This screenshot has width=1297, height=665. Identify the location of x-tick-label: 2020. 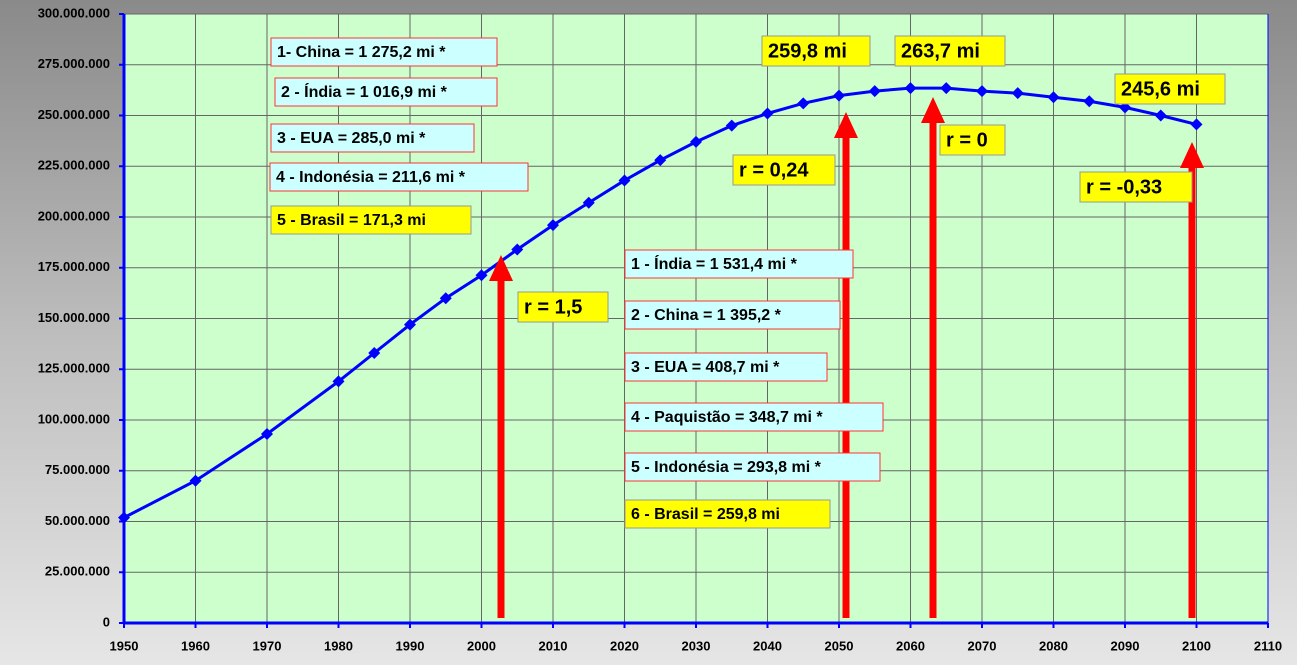
(624, 645).